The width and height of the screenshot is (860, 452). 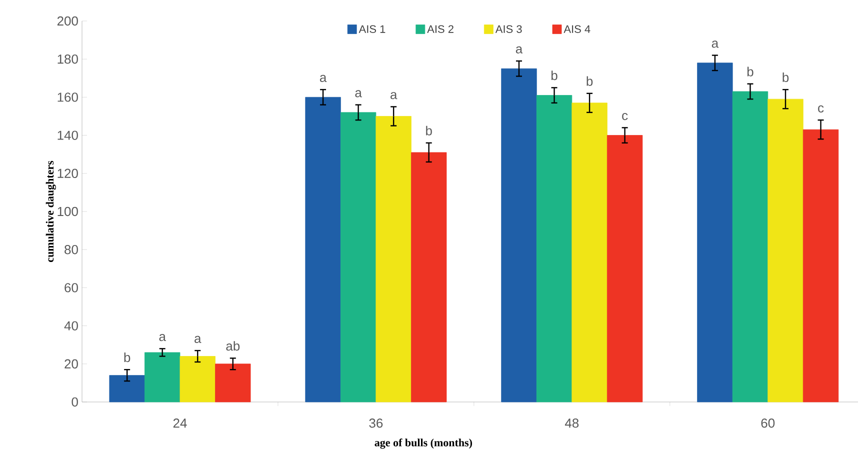 I want to click on y-tick-label: 60, so click(x=71, y=287).